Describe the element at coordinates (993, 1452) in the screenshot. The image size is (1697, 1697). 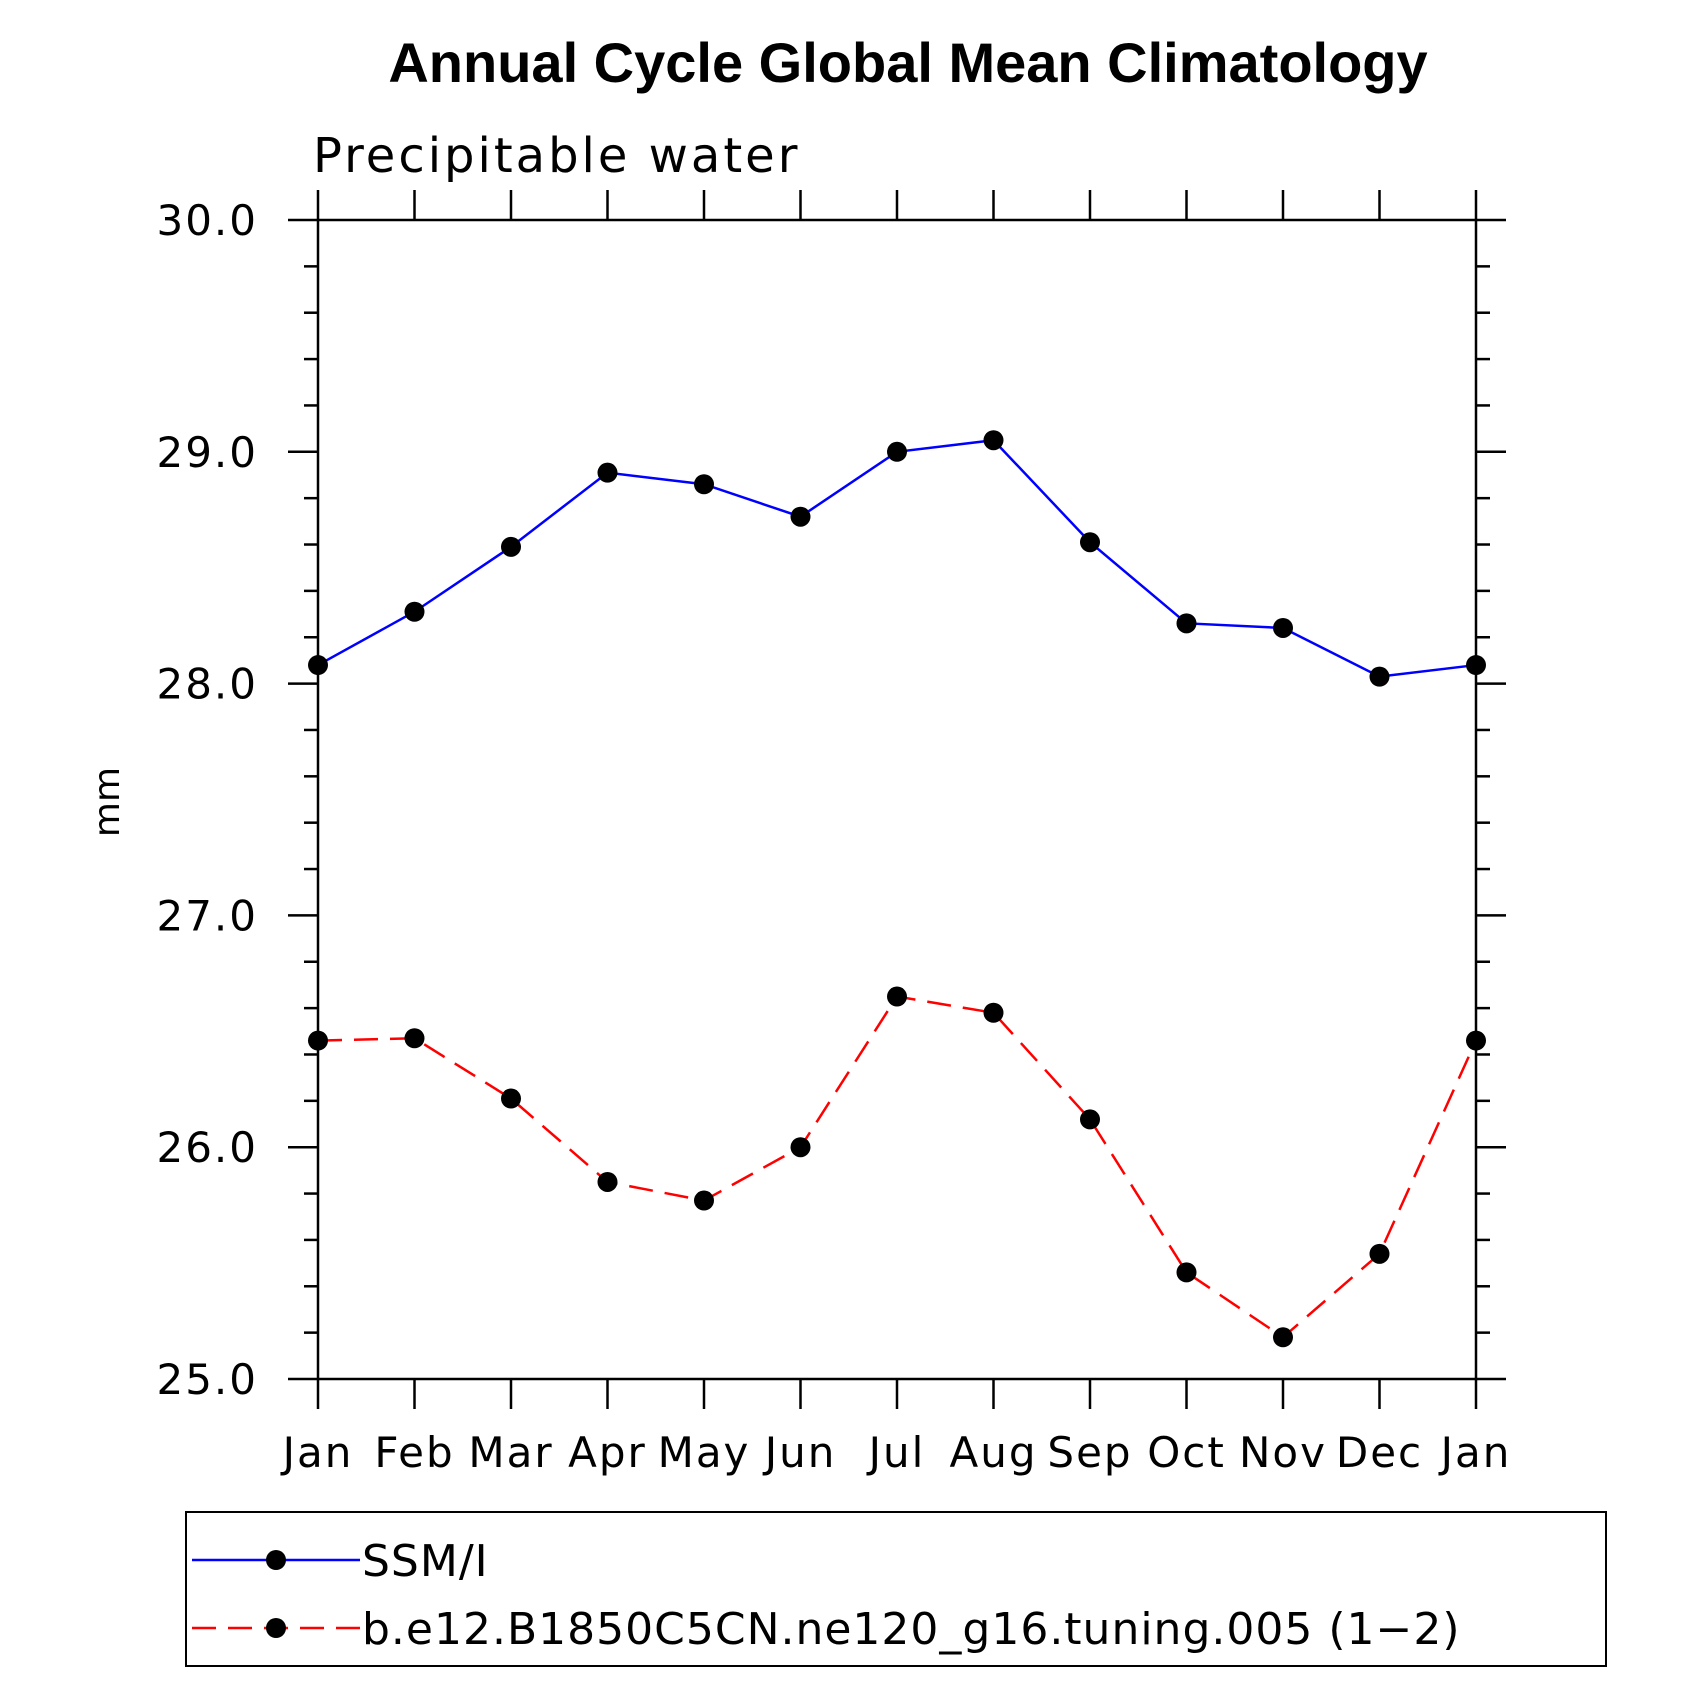
I see `x-tick-label: Aug` at that location.